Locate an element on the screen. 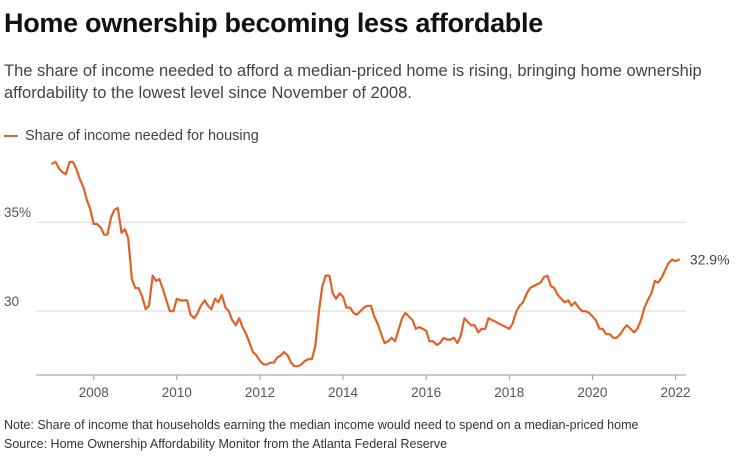 Image resolution: width=736 pixels, height=457 pixels. legend-swatch is located at coordinates (11, 136).